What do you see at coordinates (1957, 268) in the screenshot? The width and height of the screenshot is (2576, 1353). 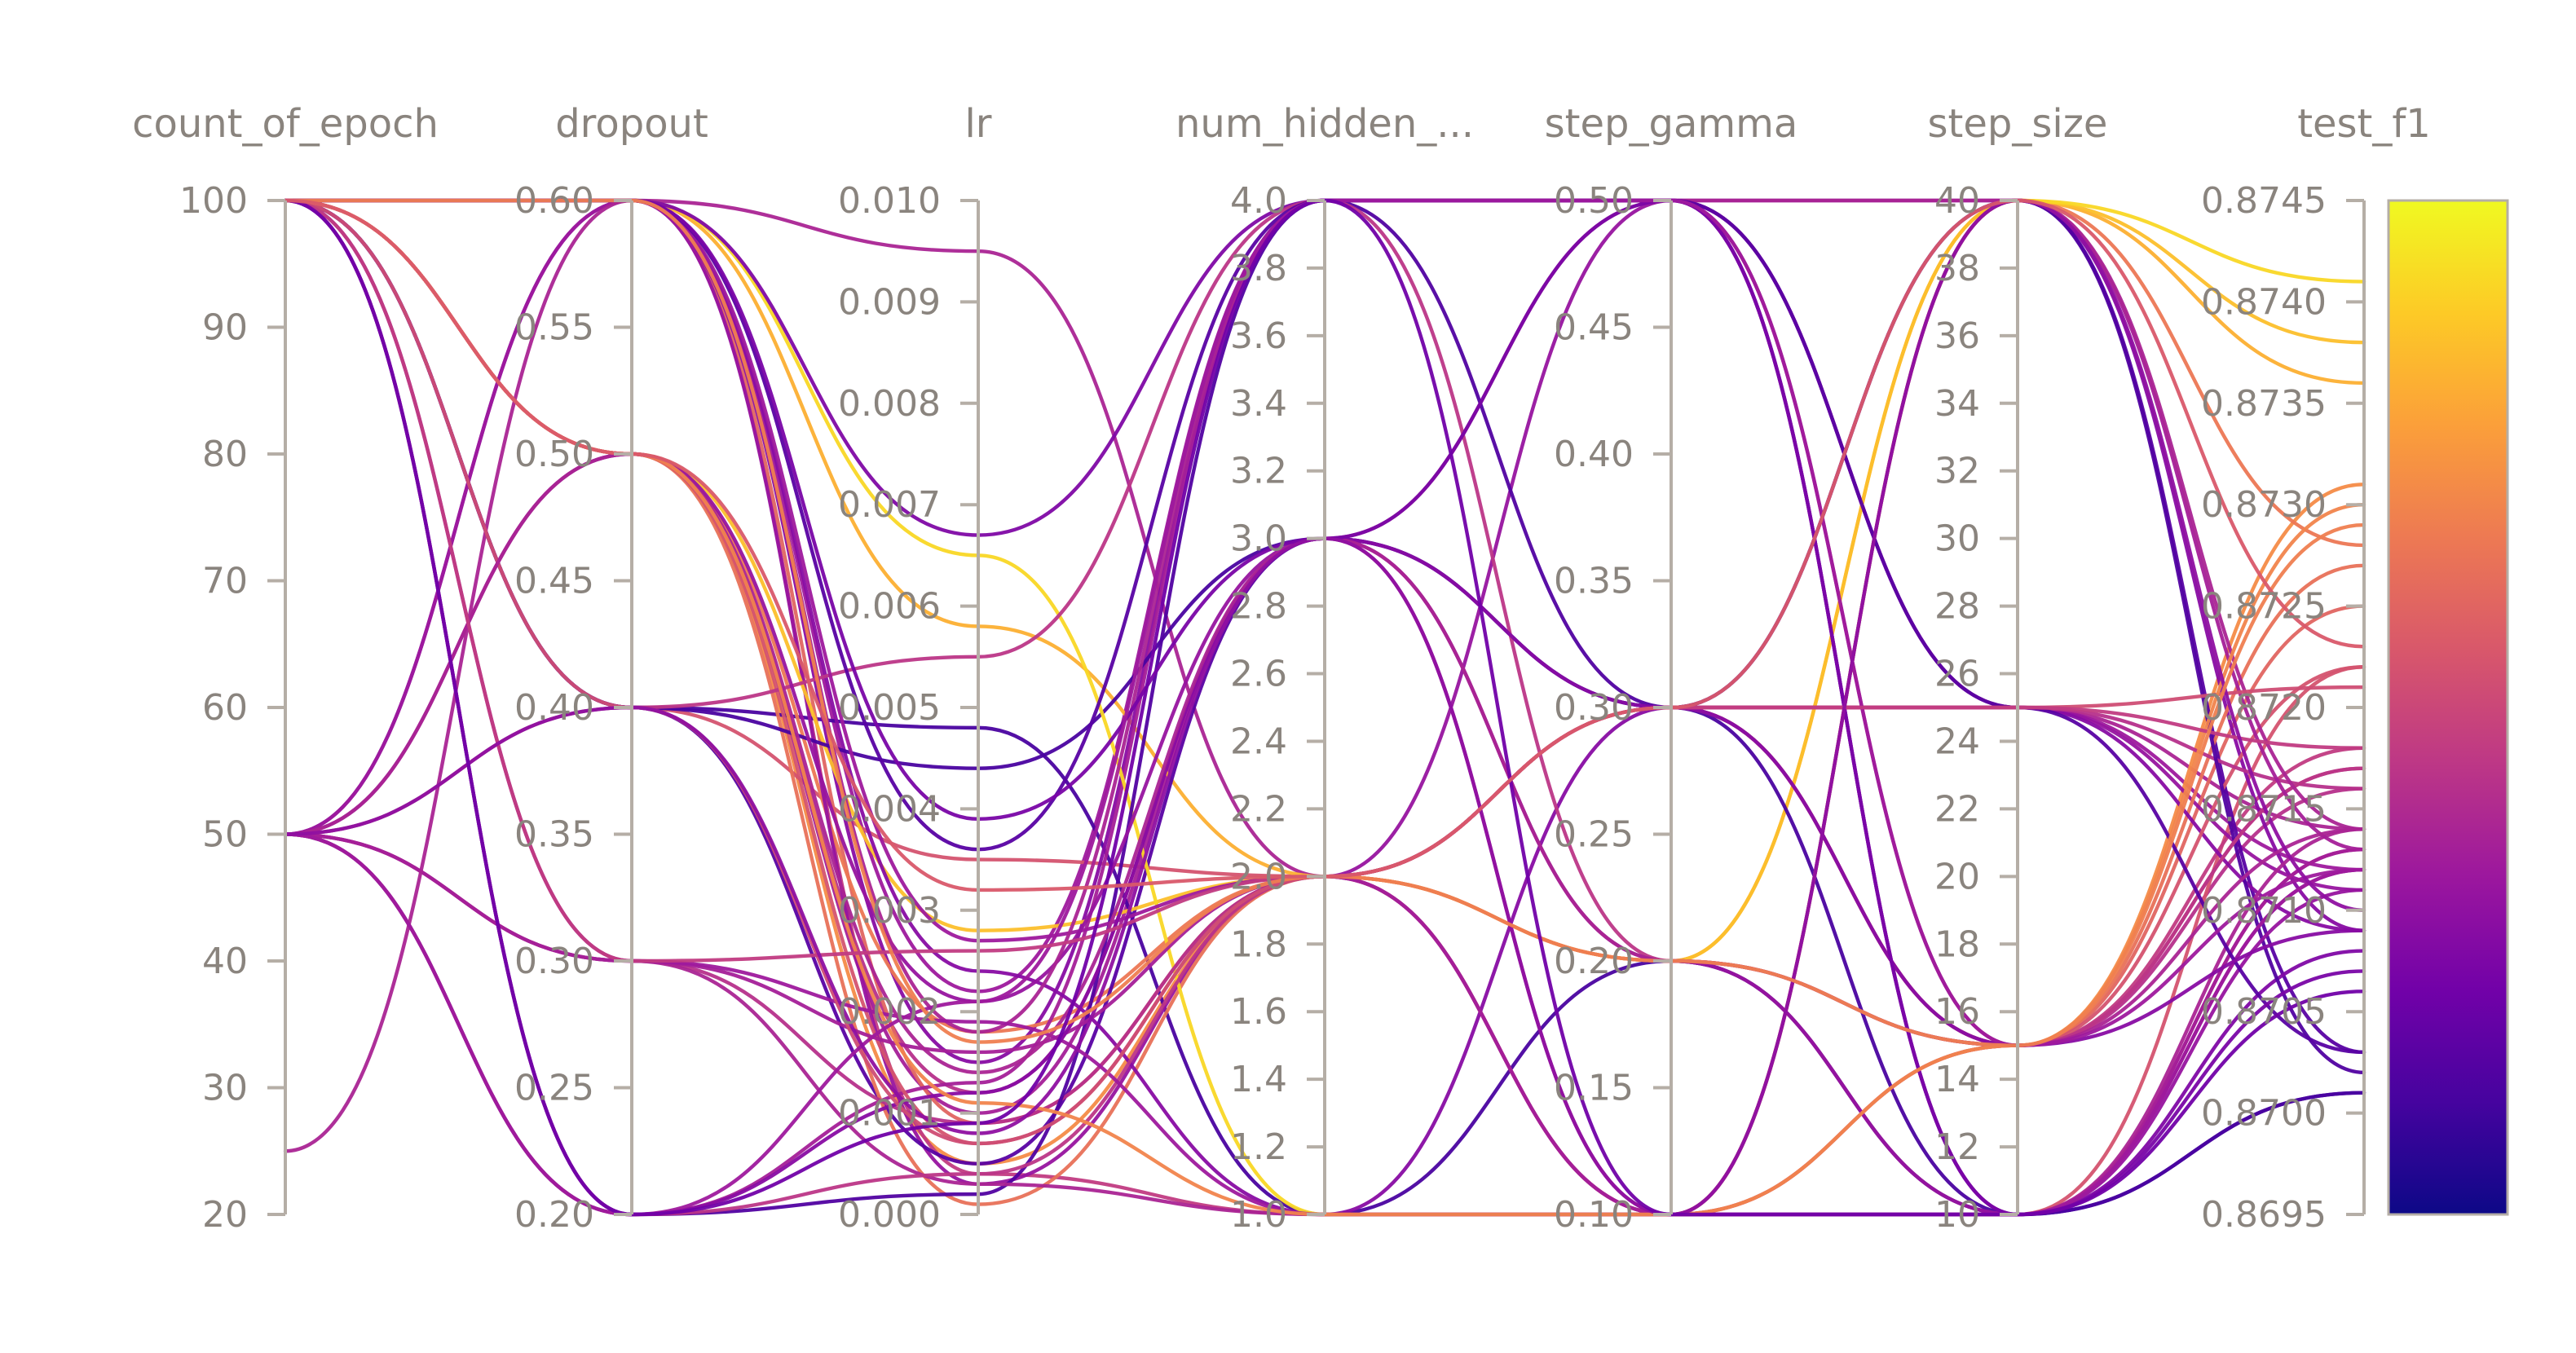 I see `tick-label: 38` at bounding box center [1957, 268].